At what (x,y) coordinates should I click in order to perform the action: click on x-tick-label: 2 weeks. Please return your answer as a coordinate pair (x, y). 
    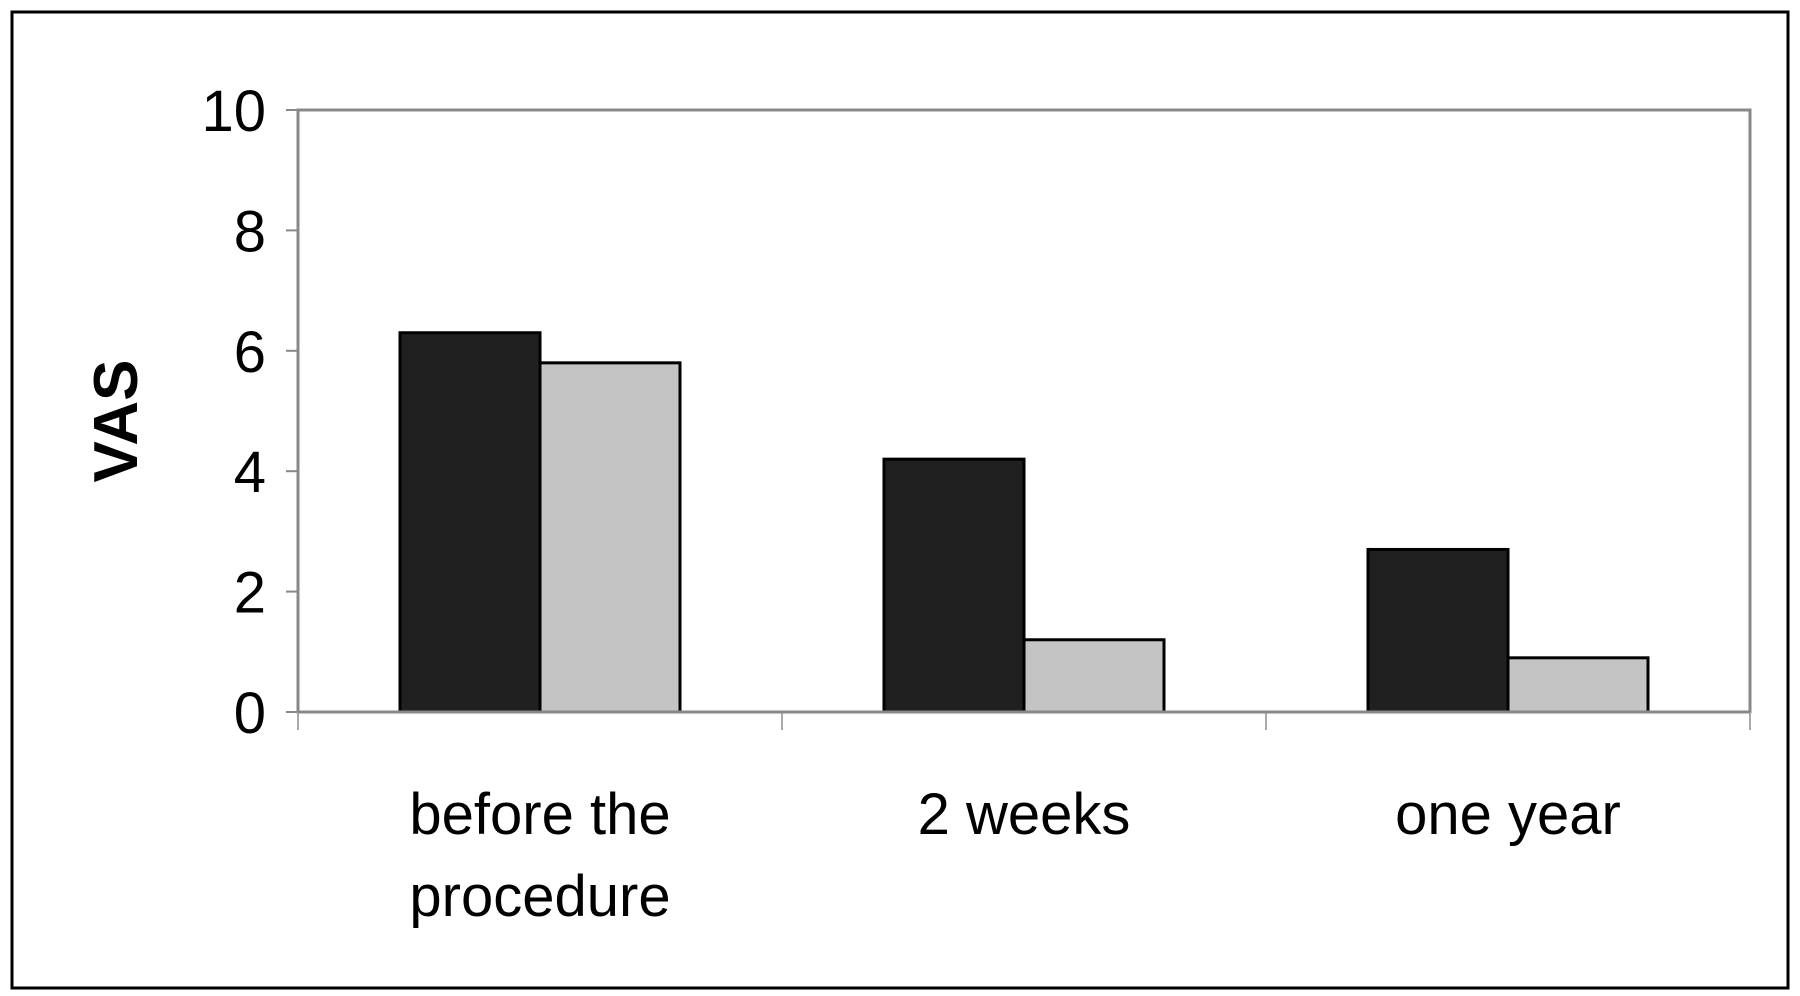
    Looking at the image, I should click on (1024, 814).